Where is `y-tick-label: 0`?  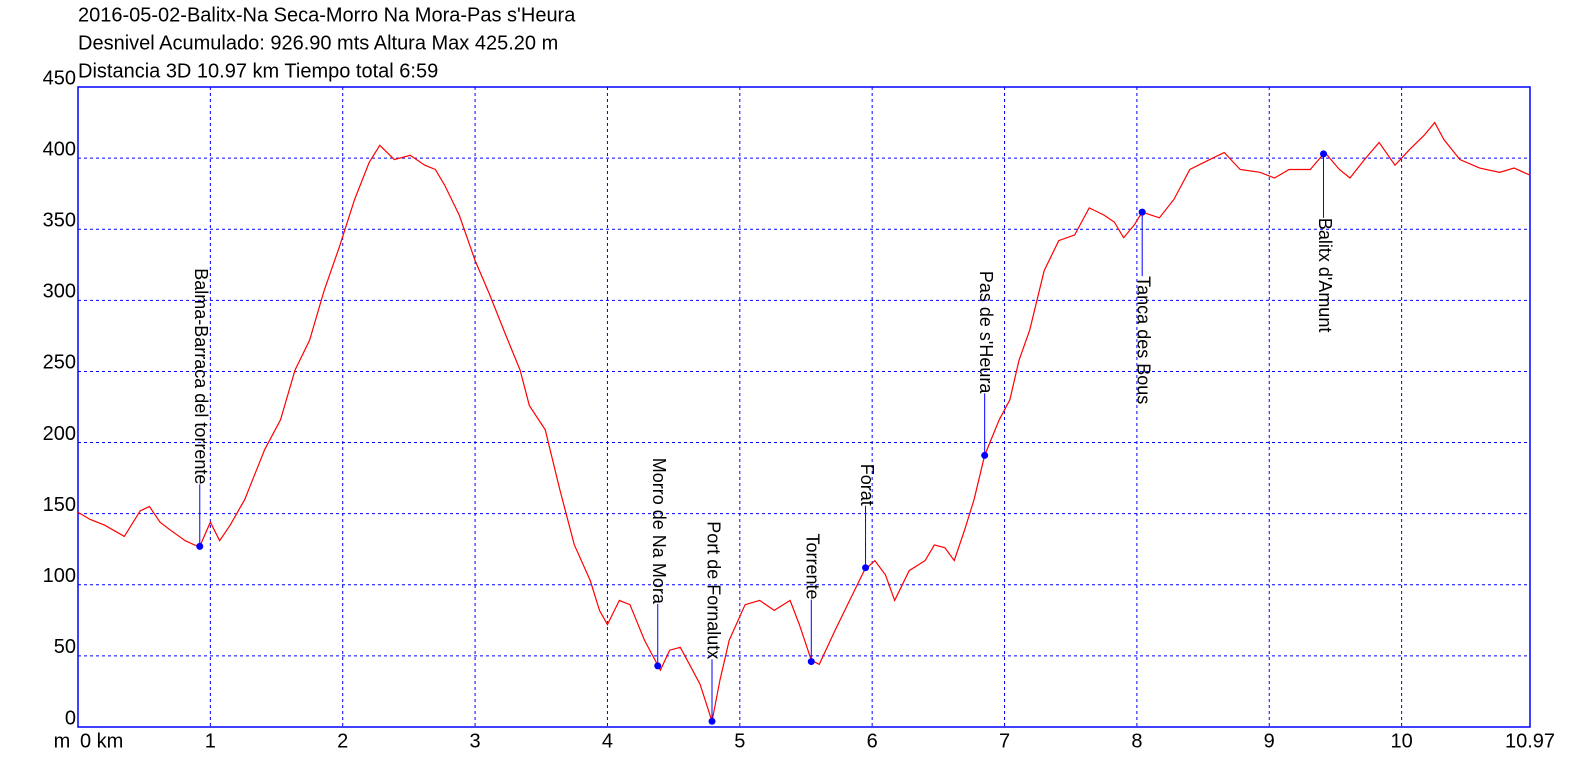 y-tick-label: 0 is located at coordinates (70, 718).